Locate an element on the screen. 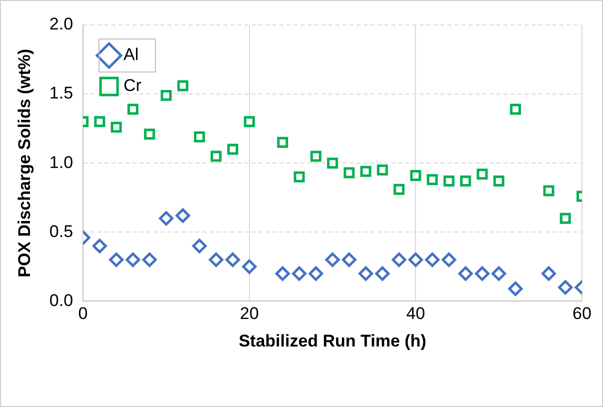 This screenshot has width=603, height=407. y-tick-label: 2.0 is located at coordinates (61, 24).